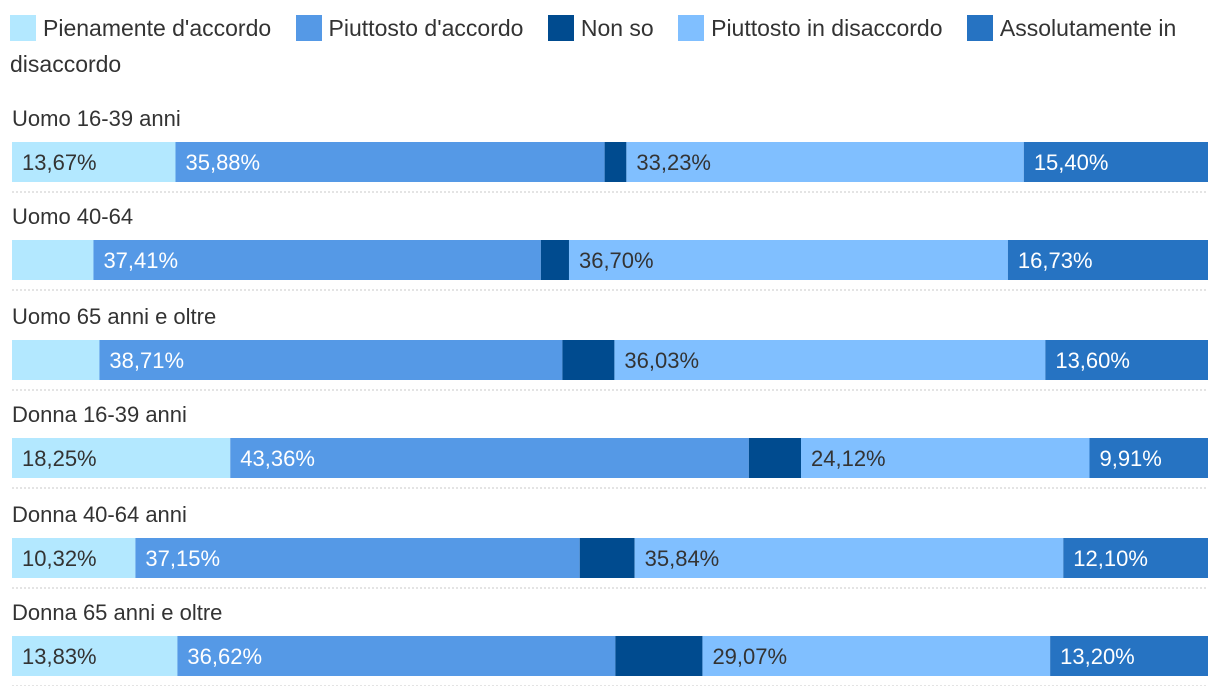  What do you see at coordinates (59, 458) in the screenshot?
I see `data-label: 18,25%` at bounding box center [59, 458].